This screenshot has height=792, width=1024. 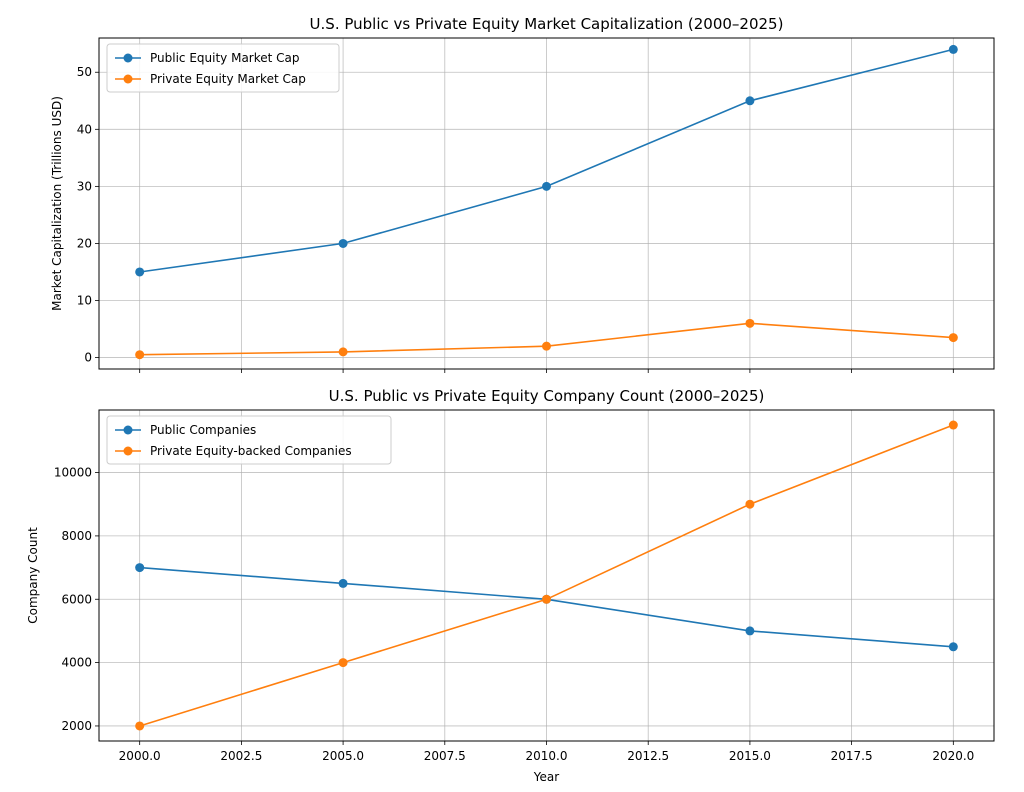 What do you see at coordinates (203, 430) in the screenshot?
I see `legend-label: Public Companies` at bounding box center [203, 430].